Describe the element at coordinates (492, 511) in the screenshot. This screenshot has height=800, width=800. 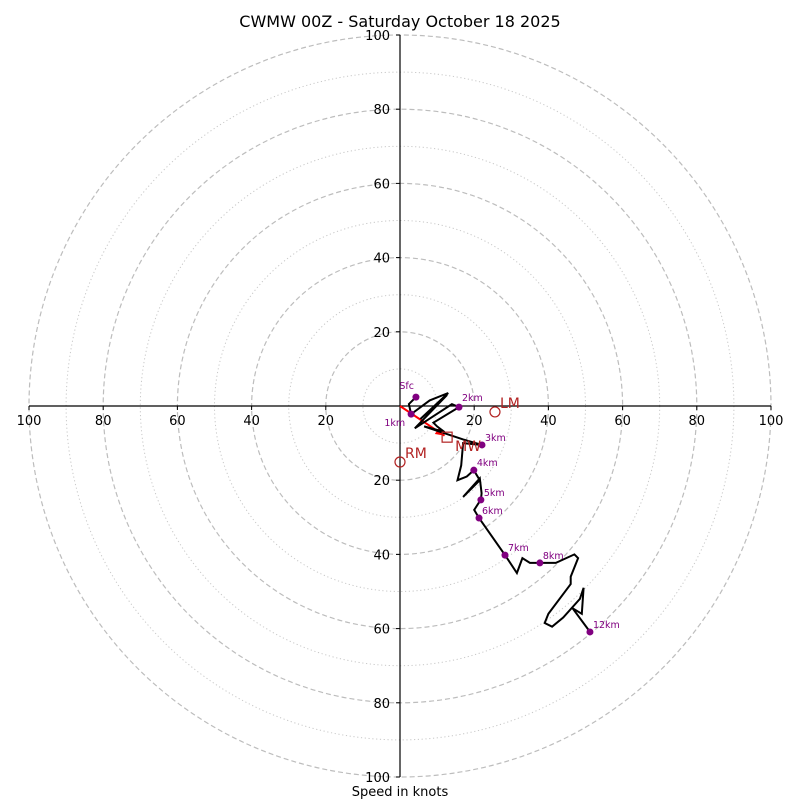
I see `height-label-6km: 6km` at that location.